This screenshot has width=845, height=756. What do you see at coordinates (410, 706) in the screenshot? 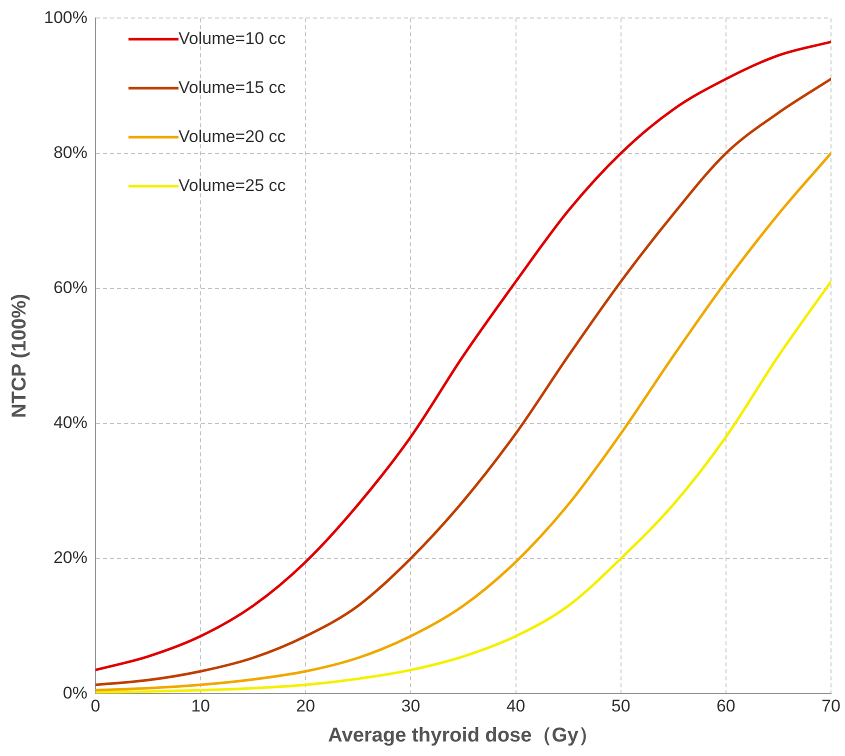
I see `x-tick-label: 30` at bounding box center [410, 706].